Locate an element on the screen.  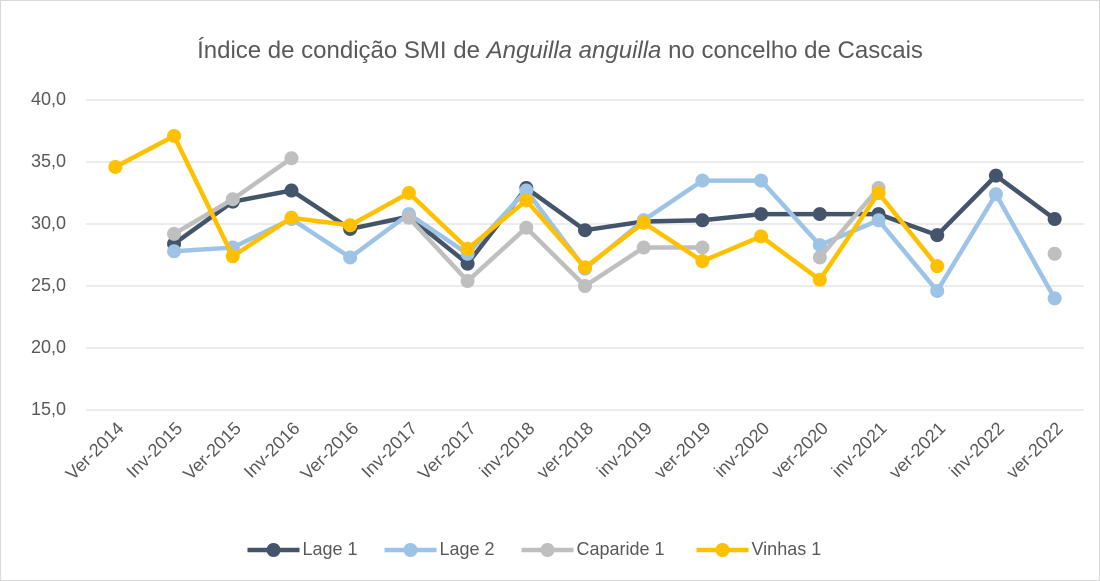
y-tick-label: 35,0 is located at coordinates (48, 161).